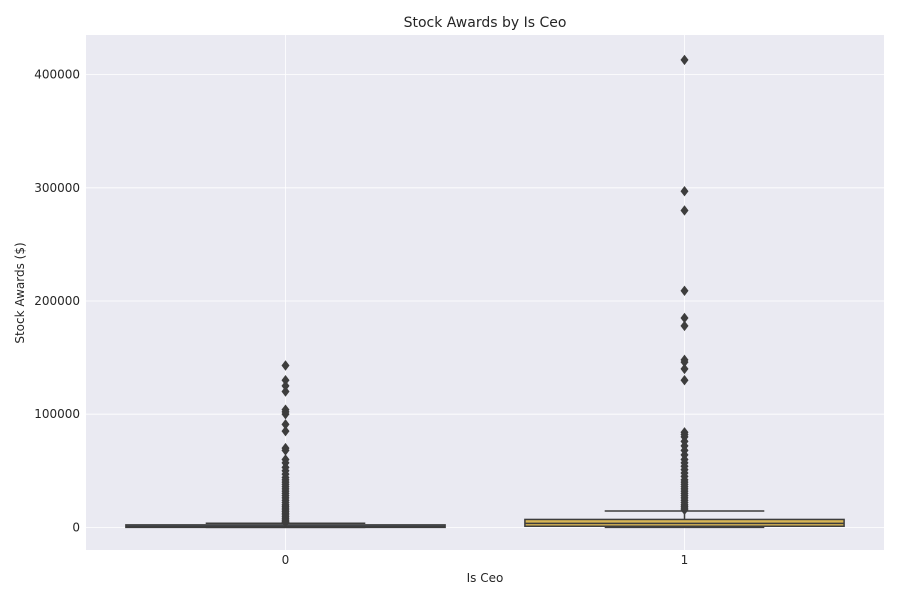  What do you see at coordinates (57, 75) in the screenshot?
I see `y-tick-label: 400000` at bounding box center [57, 75].